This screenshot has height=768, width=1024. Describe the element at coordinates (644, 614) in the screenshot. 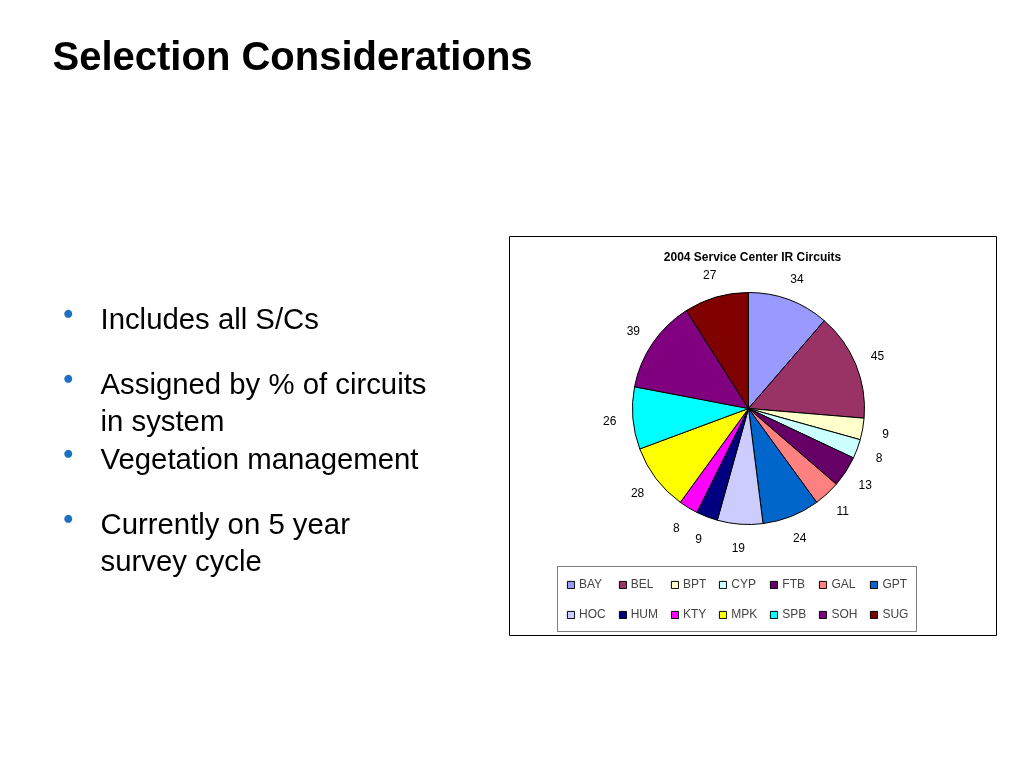

I see `legend-label: HUM` at that location.